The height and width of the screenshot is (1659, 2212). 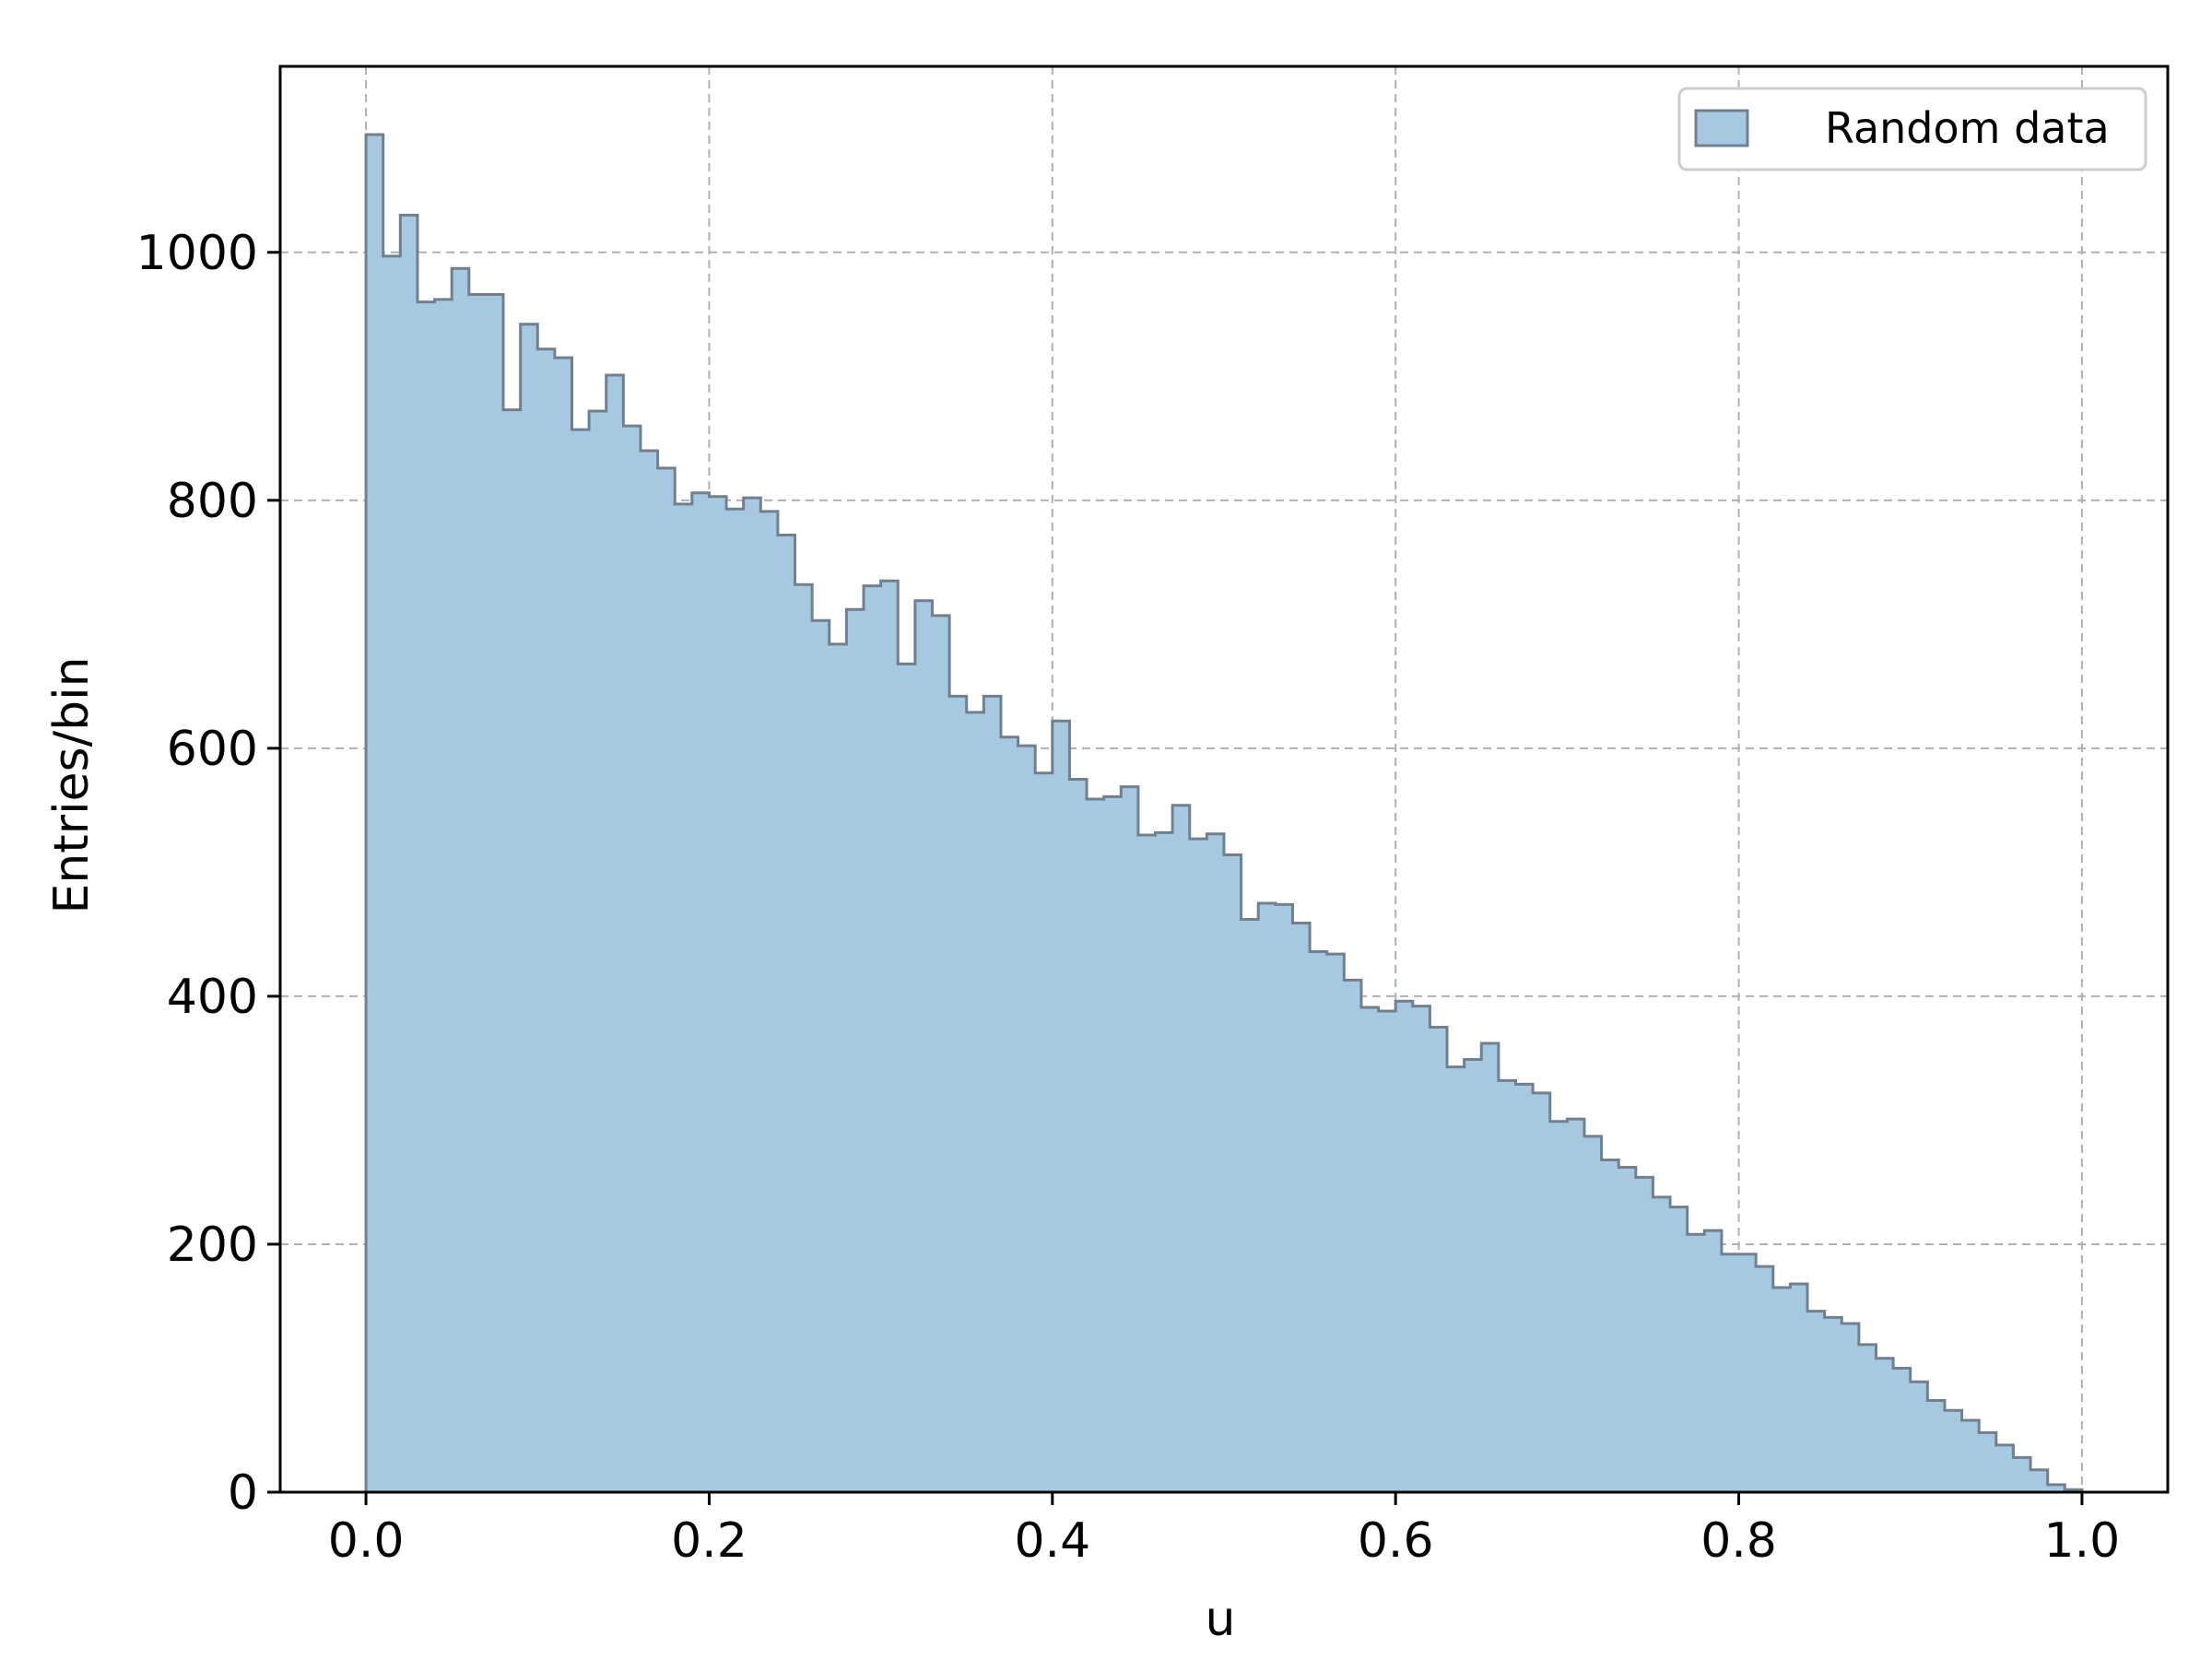 I want to click on x-tick-label-1: 0.2, so click(x=709, y=1541).